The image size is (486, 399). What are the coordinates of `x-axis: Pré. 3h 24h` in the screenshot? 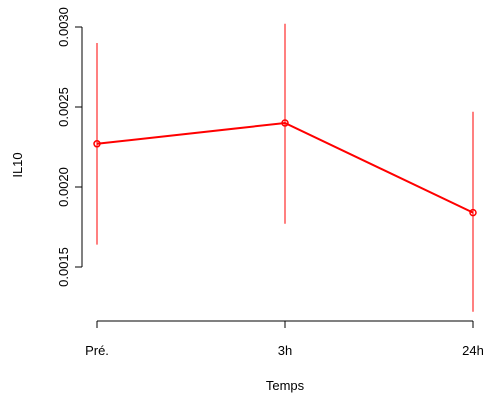 It's located at (284, 339).